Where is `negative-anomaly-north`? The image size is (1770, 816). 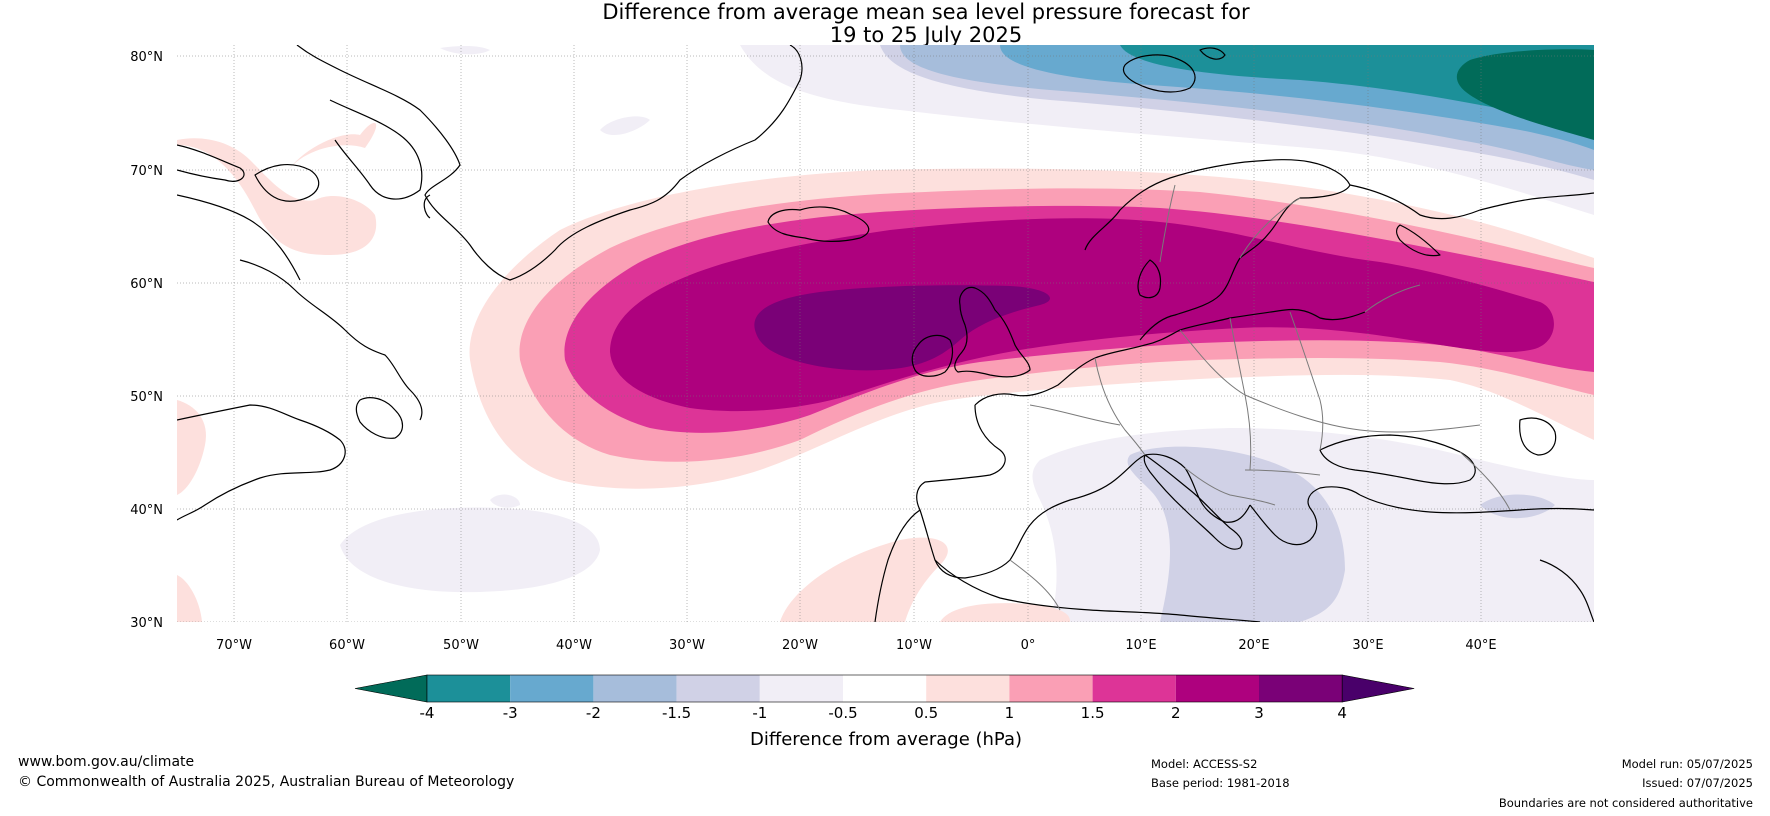
negative-anomaly-north is located at coordinates (1017, 130).